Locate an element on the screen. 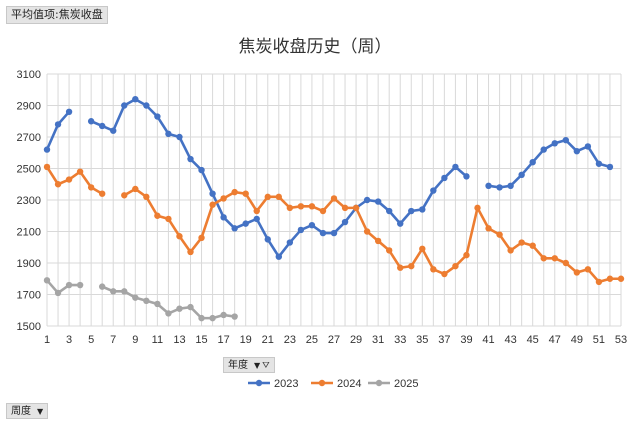  legend-item-2024: 2024 is located at coordinates (336, 384).